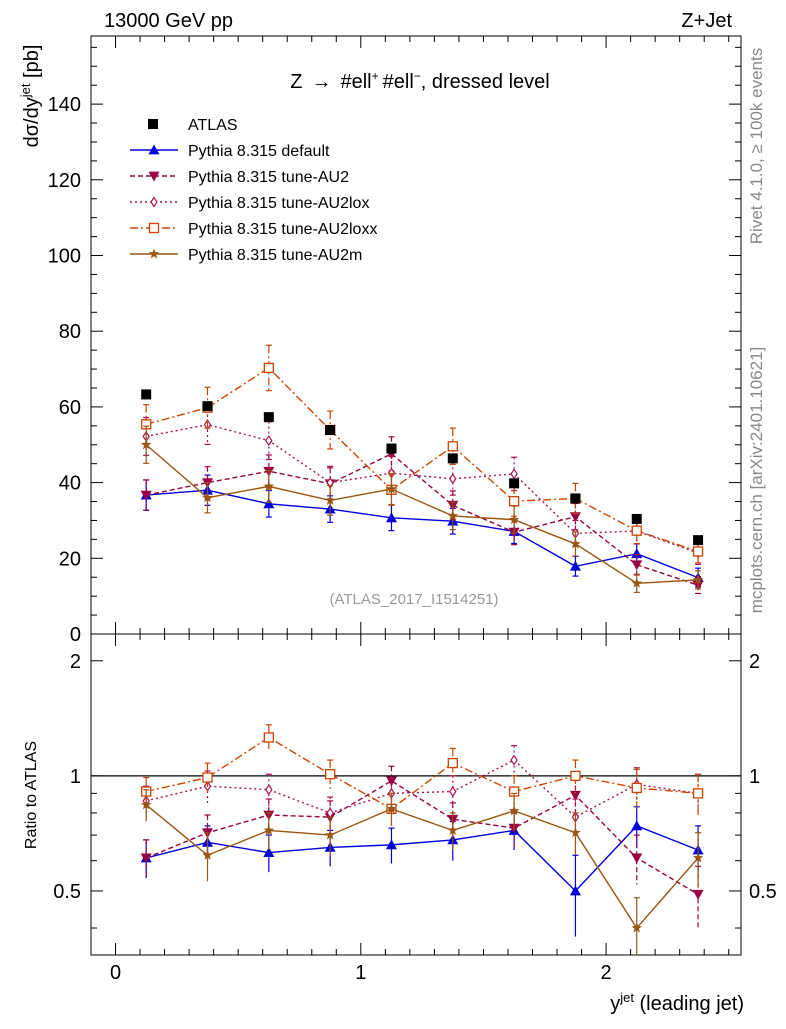 This screenshot has height=1029, width=786. I want to click on y-tick-label: 40, so click(70, 484).